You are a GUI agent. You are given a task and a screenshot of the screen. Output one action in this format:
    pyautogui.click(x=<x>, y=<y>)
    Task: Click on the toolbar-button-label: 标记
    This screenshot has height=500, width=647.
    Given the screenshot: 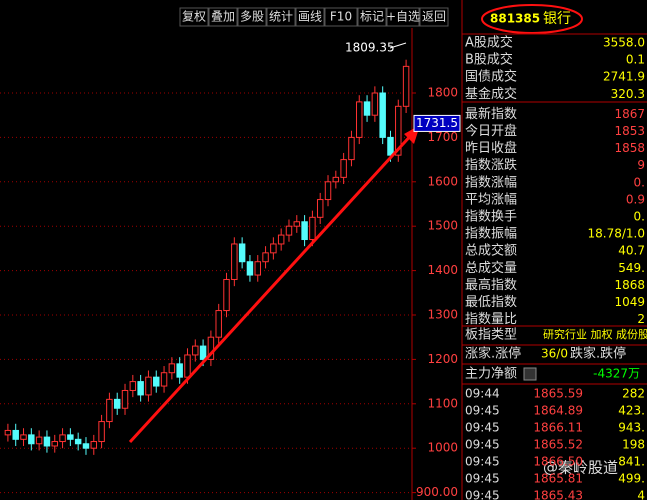 What is the action you would take?
    pyautogui.click(x=372, y=17)
    